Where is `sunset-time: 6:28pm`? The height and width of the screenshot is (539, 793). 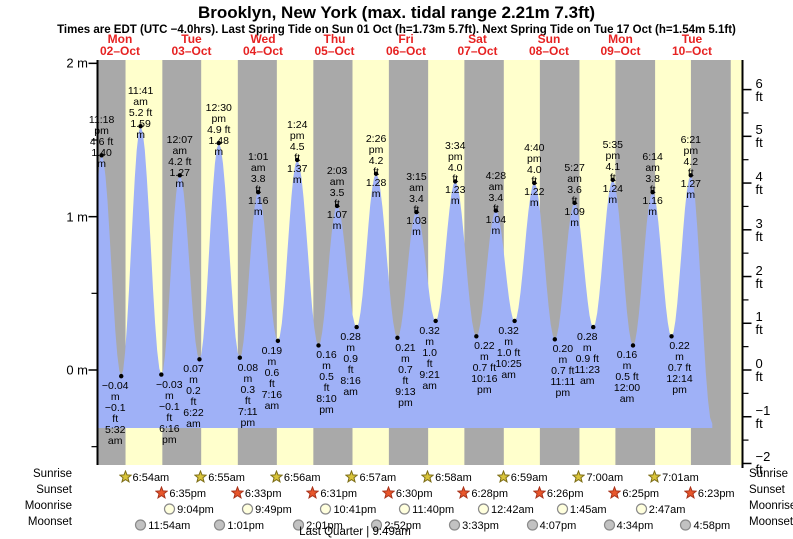 sunset-time: 6:28pm is located at coordinates (490, 494).